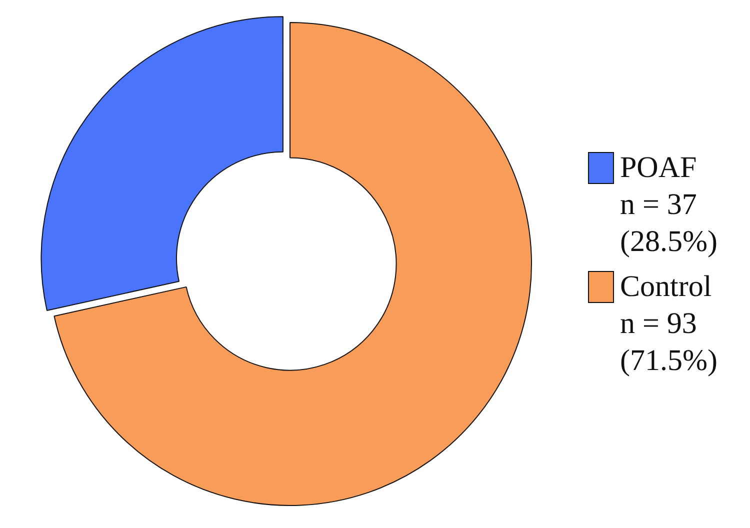 This screenshot has width=750, height=528. I want to click on legend-label: Control, so click(666, 287).